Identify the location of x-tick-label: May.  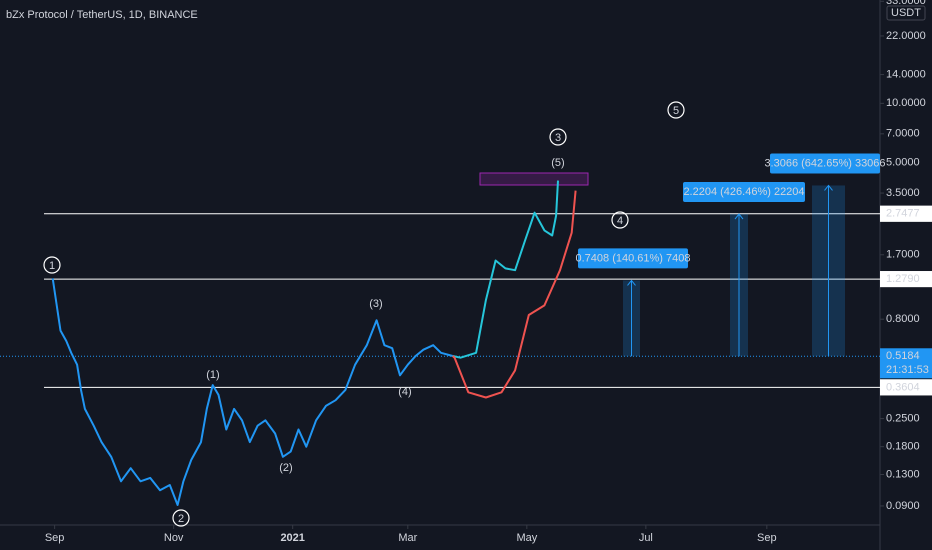
(526, 538).